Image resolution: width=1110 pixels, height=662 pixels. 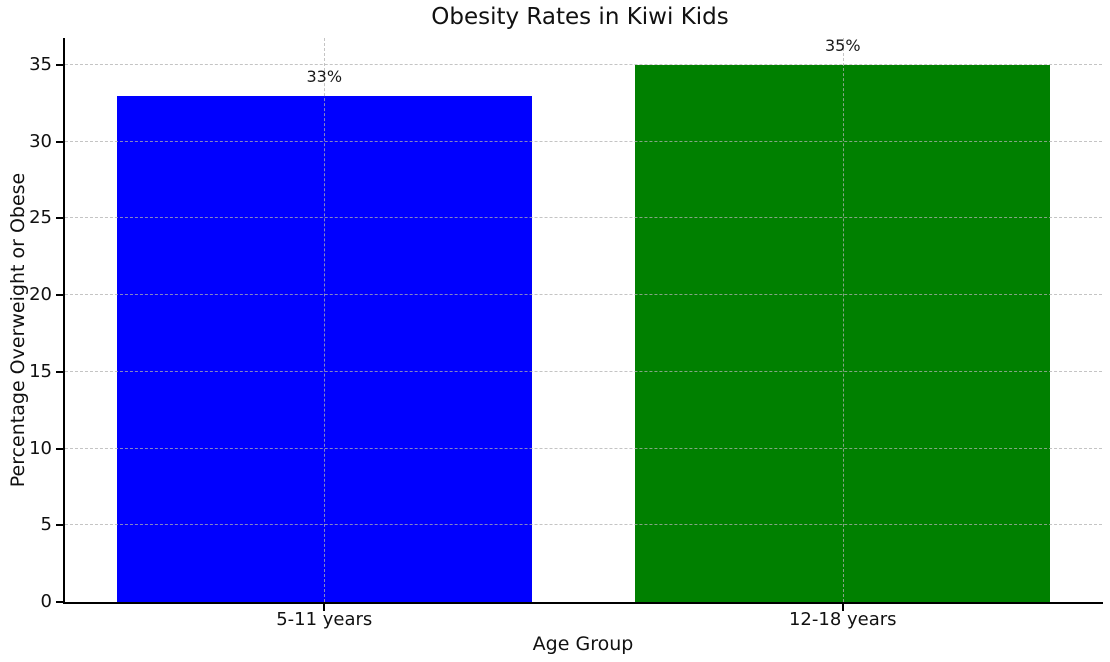 What do you see at coordinates (583, 644) in the screenshot?
I see `x-axis-label: Age Group` at bounding box center [583, 644].